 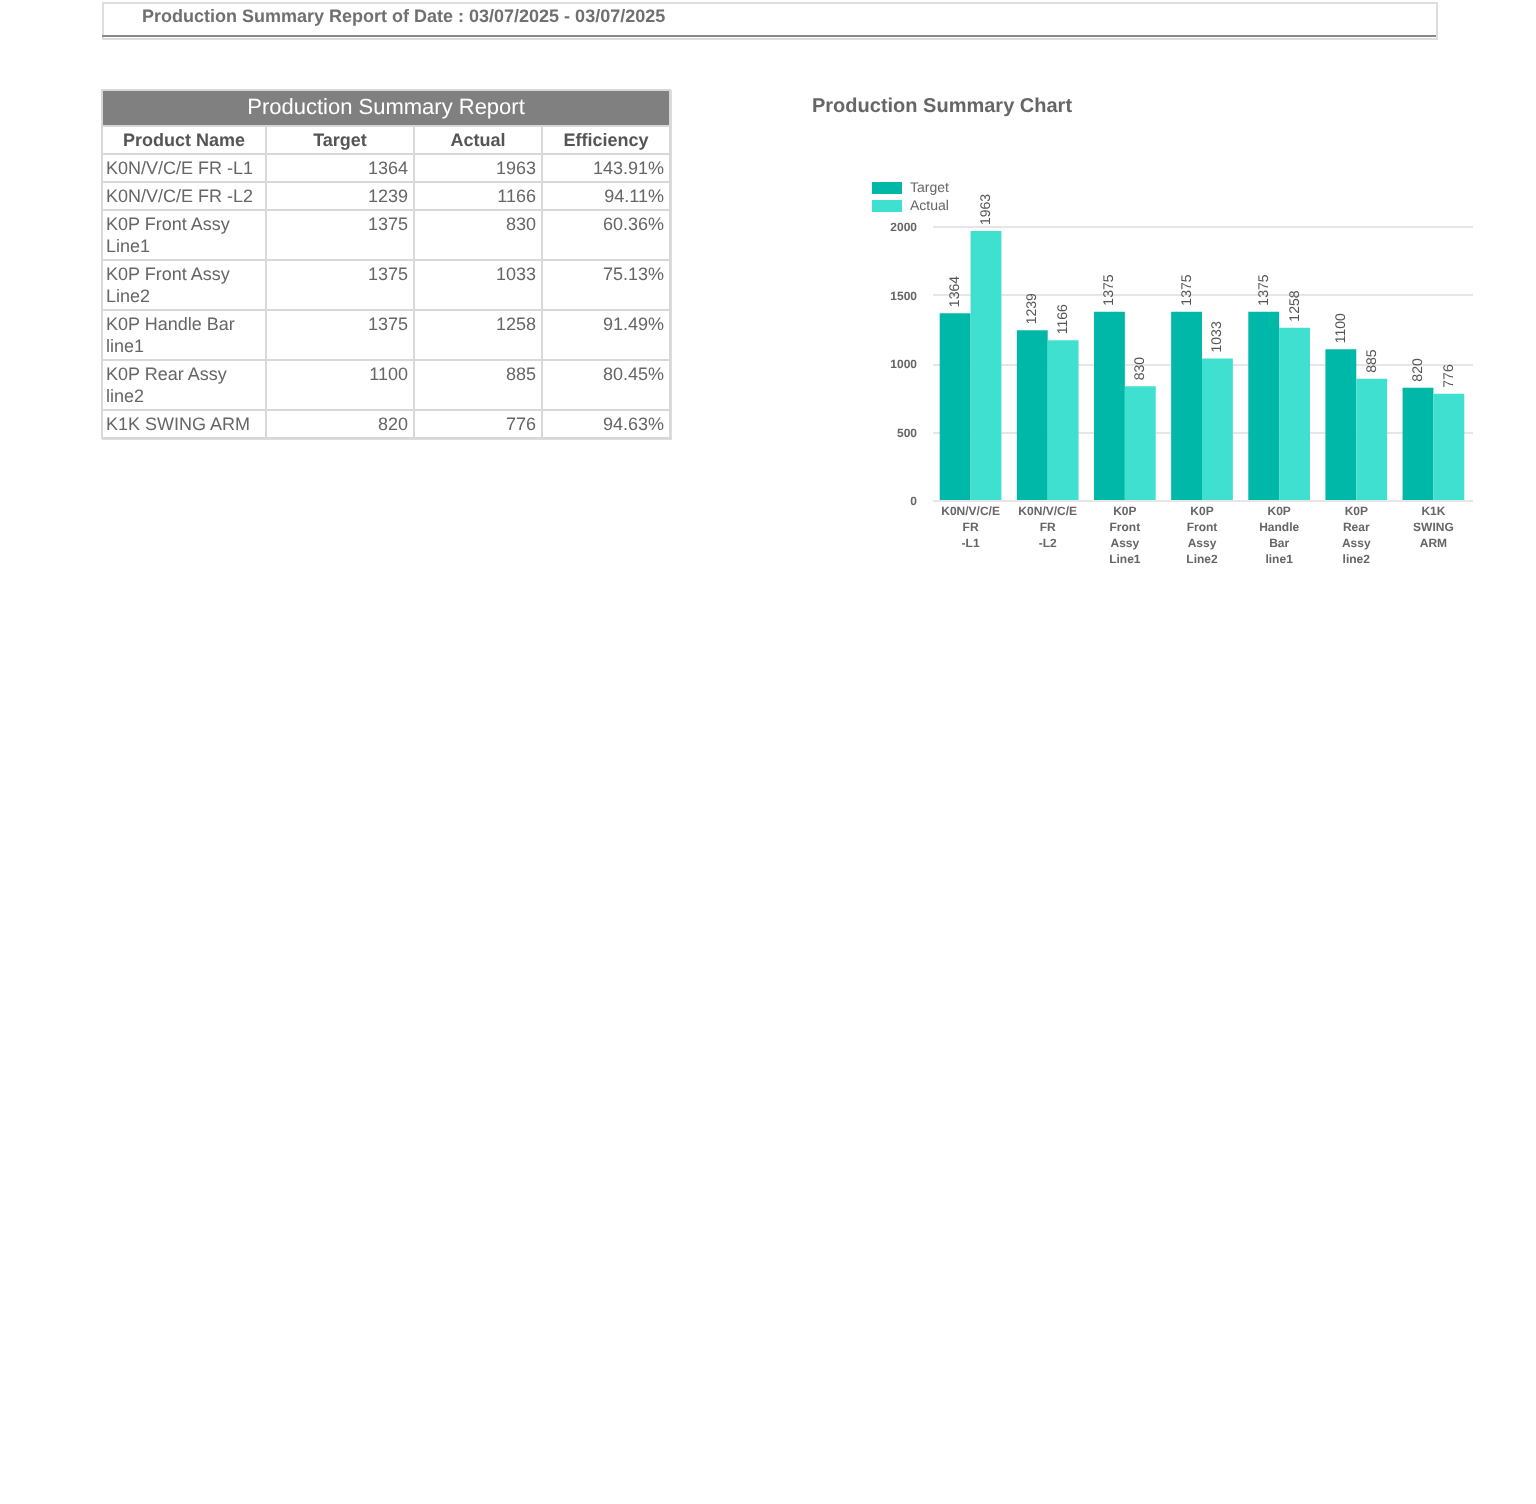 What do you see at coordinates (180, 196) in the screenshot?
I see `text: K0N/V/C/E FR -L2` at bounding box center [180, 196].